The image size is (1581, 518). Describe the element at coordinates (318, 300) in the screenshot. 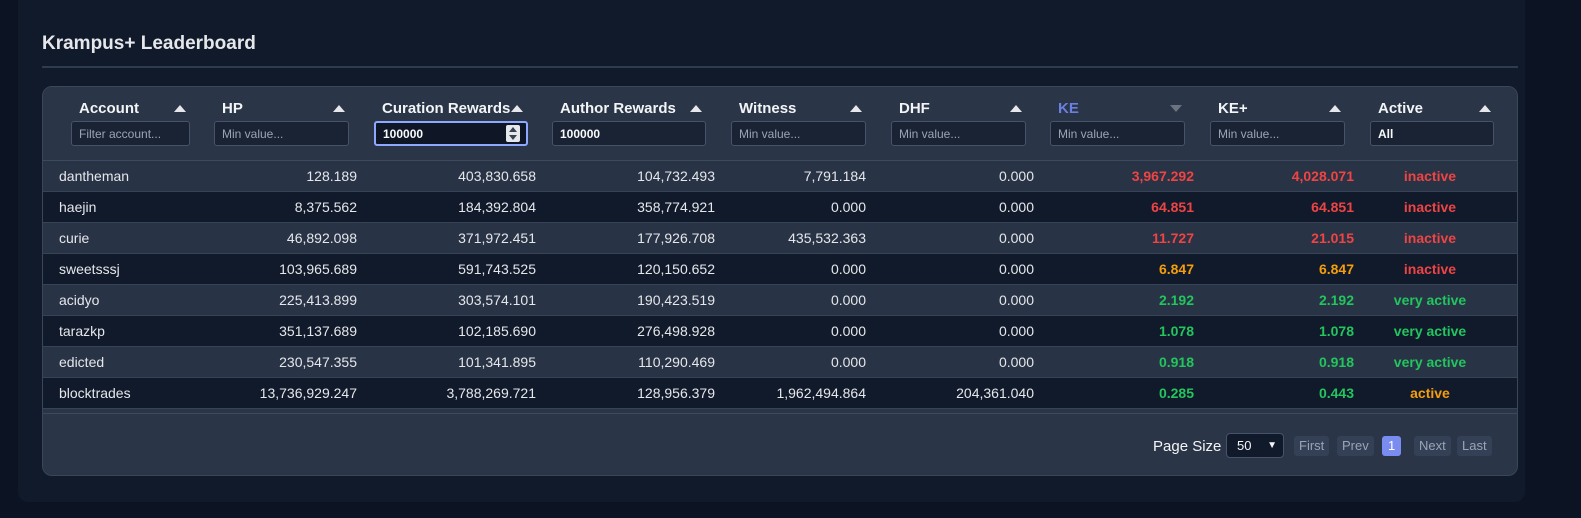

I see `cell-hp: 225,413.899` at that location.